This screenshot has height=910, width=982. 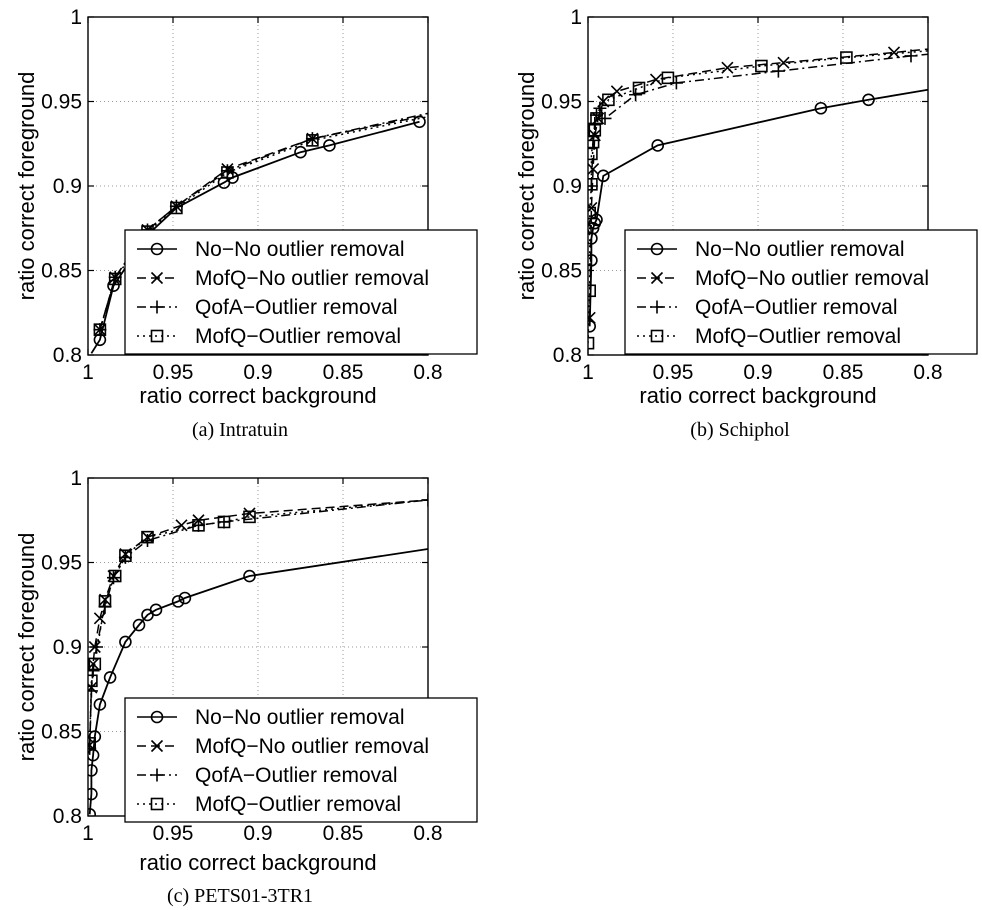 I want to click on series-line-x, so click(x=758, y=183).